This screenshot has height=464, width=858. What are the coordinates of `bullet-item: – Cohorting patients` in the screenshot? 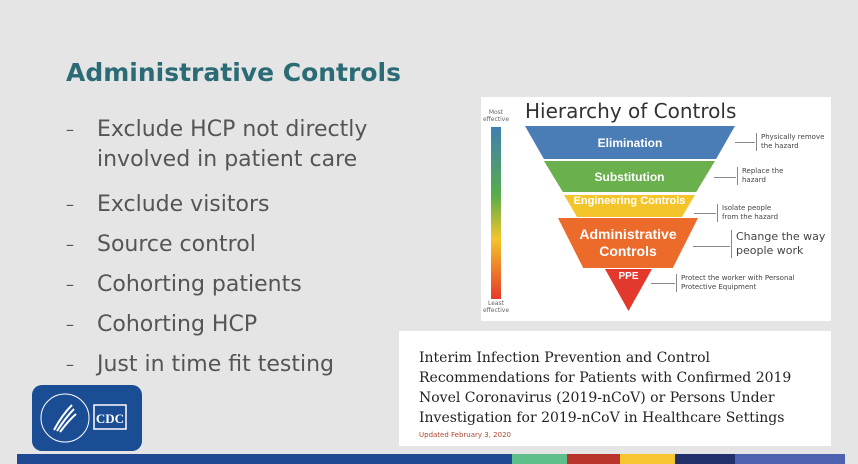 It's located at (184, 284).